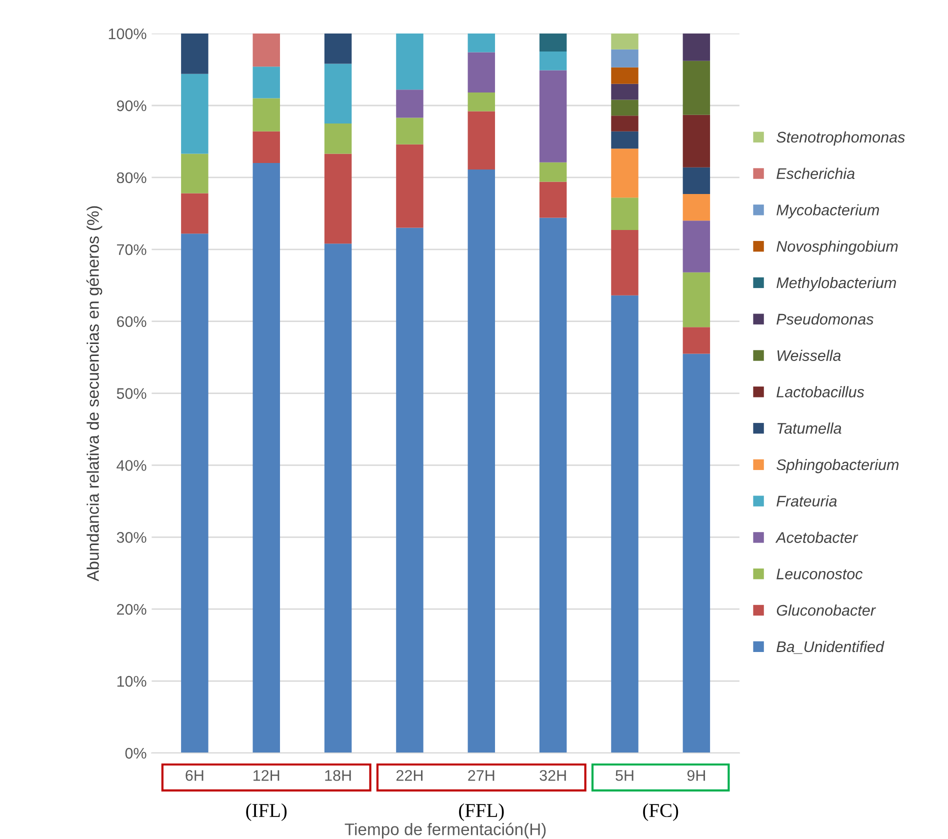 Image resolution: width=948 pixels, height=839 pixels. Describe the element at coordinates (840, 138) in the screenshot. I see `legend-label: Stenotrophomonas` at that location.